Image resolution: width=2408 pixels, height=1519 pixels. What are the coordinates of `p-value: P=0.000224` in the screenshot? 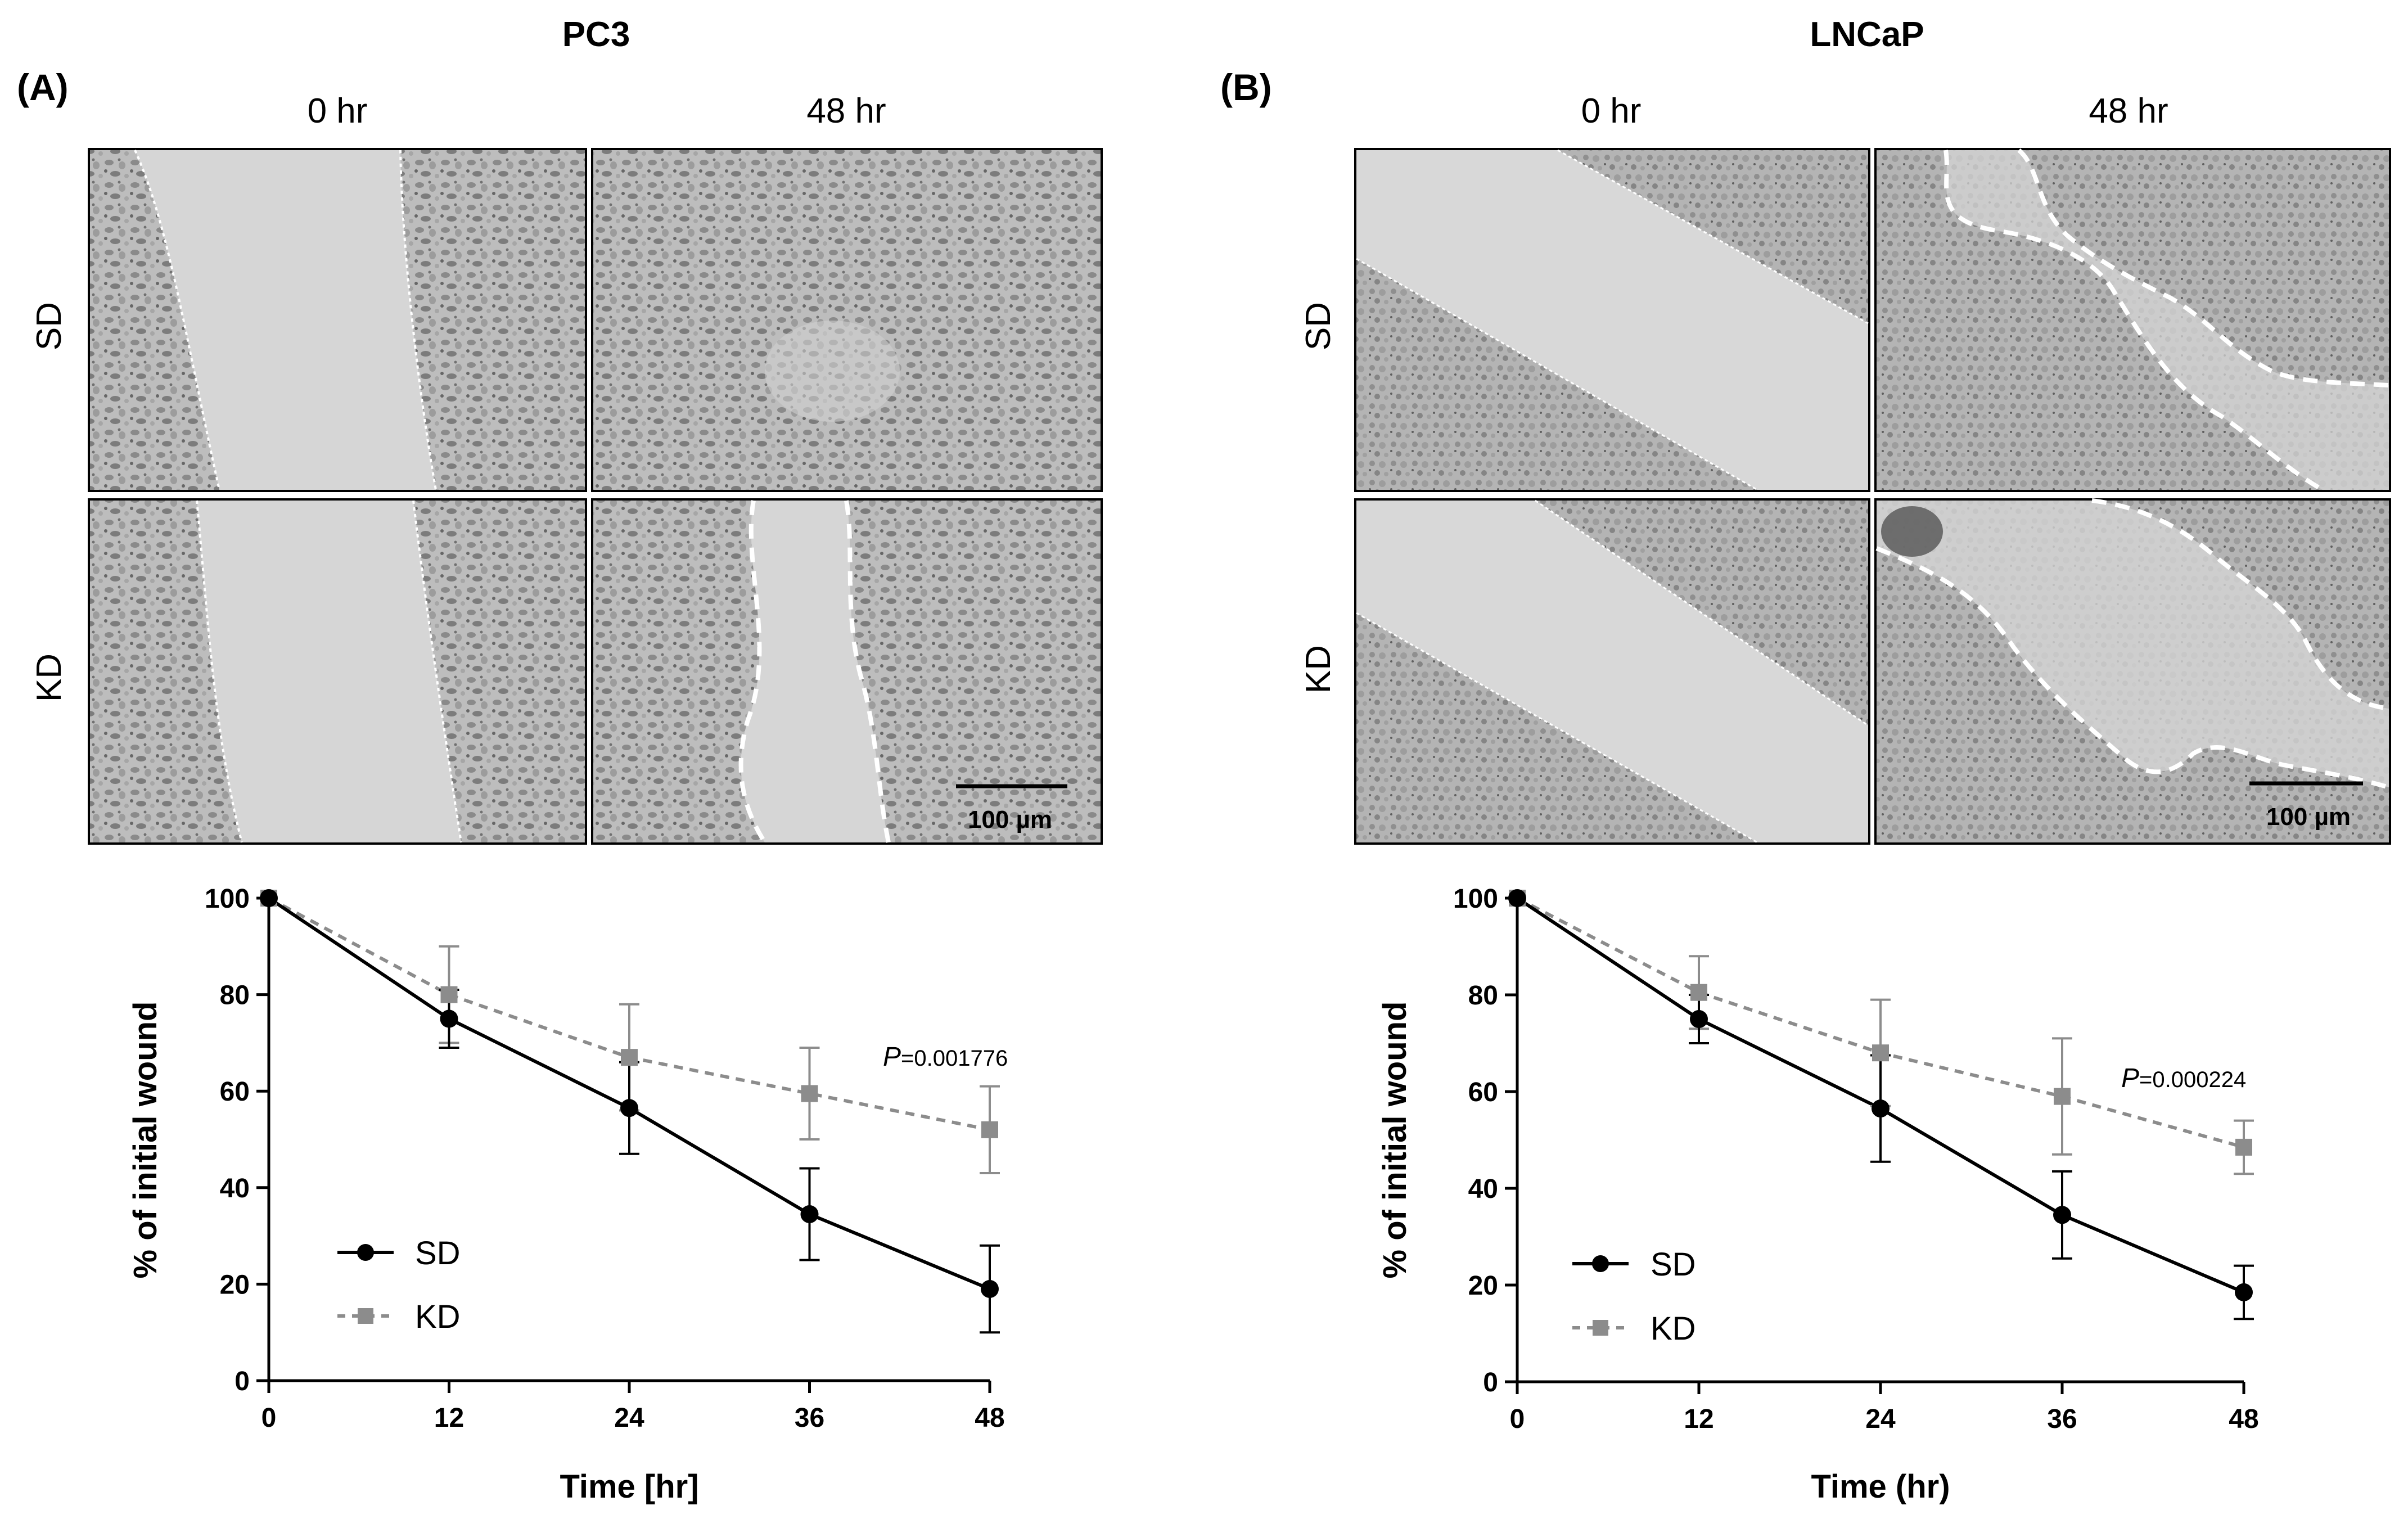 It's located at (2183, 1078).